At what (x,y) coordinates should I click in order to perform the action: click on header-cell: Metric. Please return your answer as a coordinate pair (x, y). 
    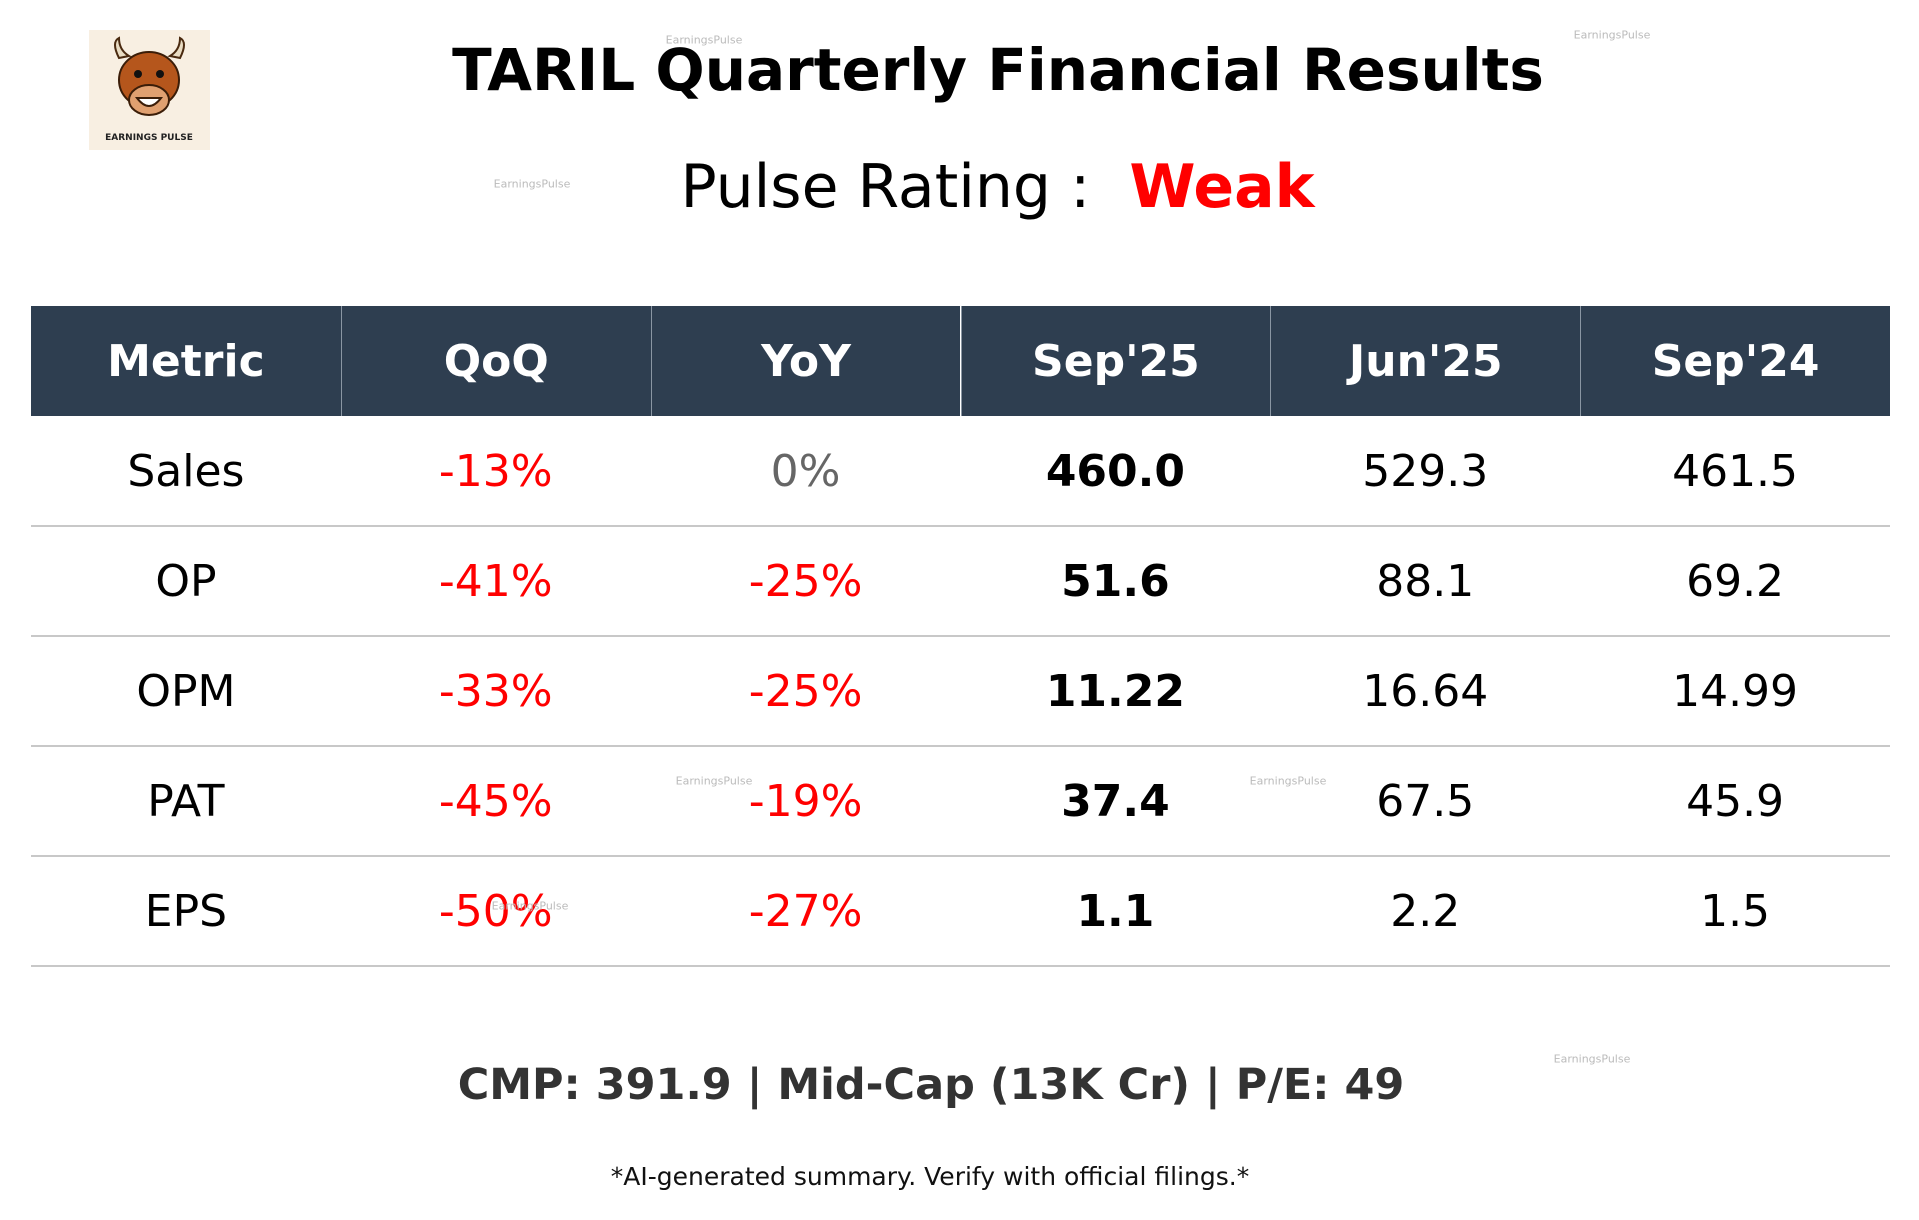
    Looking at the image, I should click on (186, 361).